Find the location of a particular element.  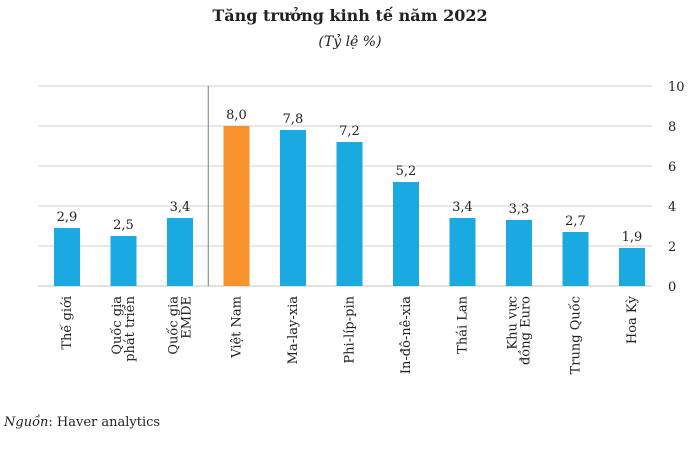

data-label: 8,0 is located at coordinates (236, 115).